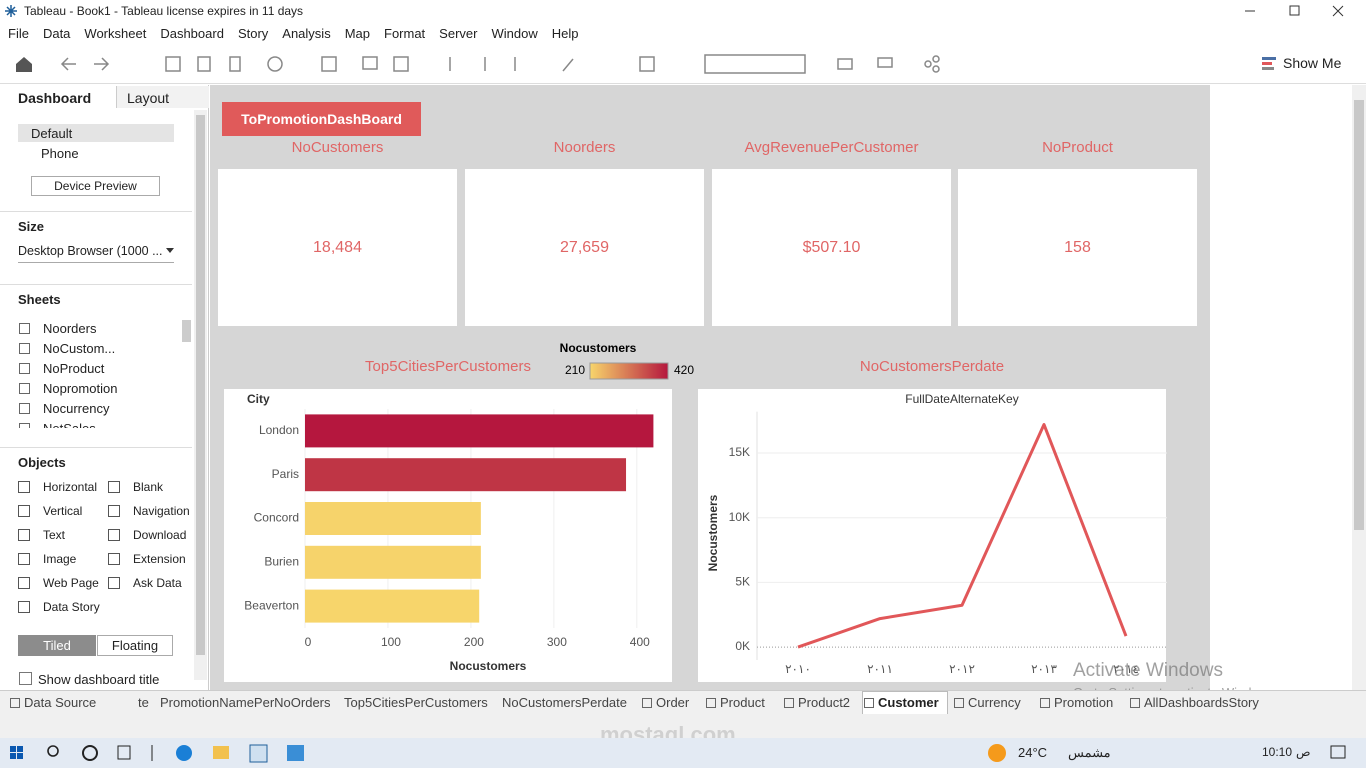  Describe the element at coordinates (831, 147) in the screenshot. I see `kpi-label: AvgRevenuePerCustomer` at that location.